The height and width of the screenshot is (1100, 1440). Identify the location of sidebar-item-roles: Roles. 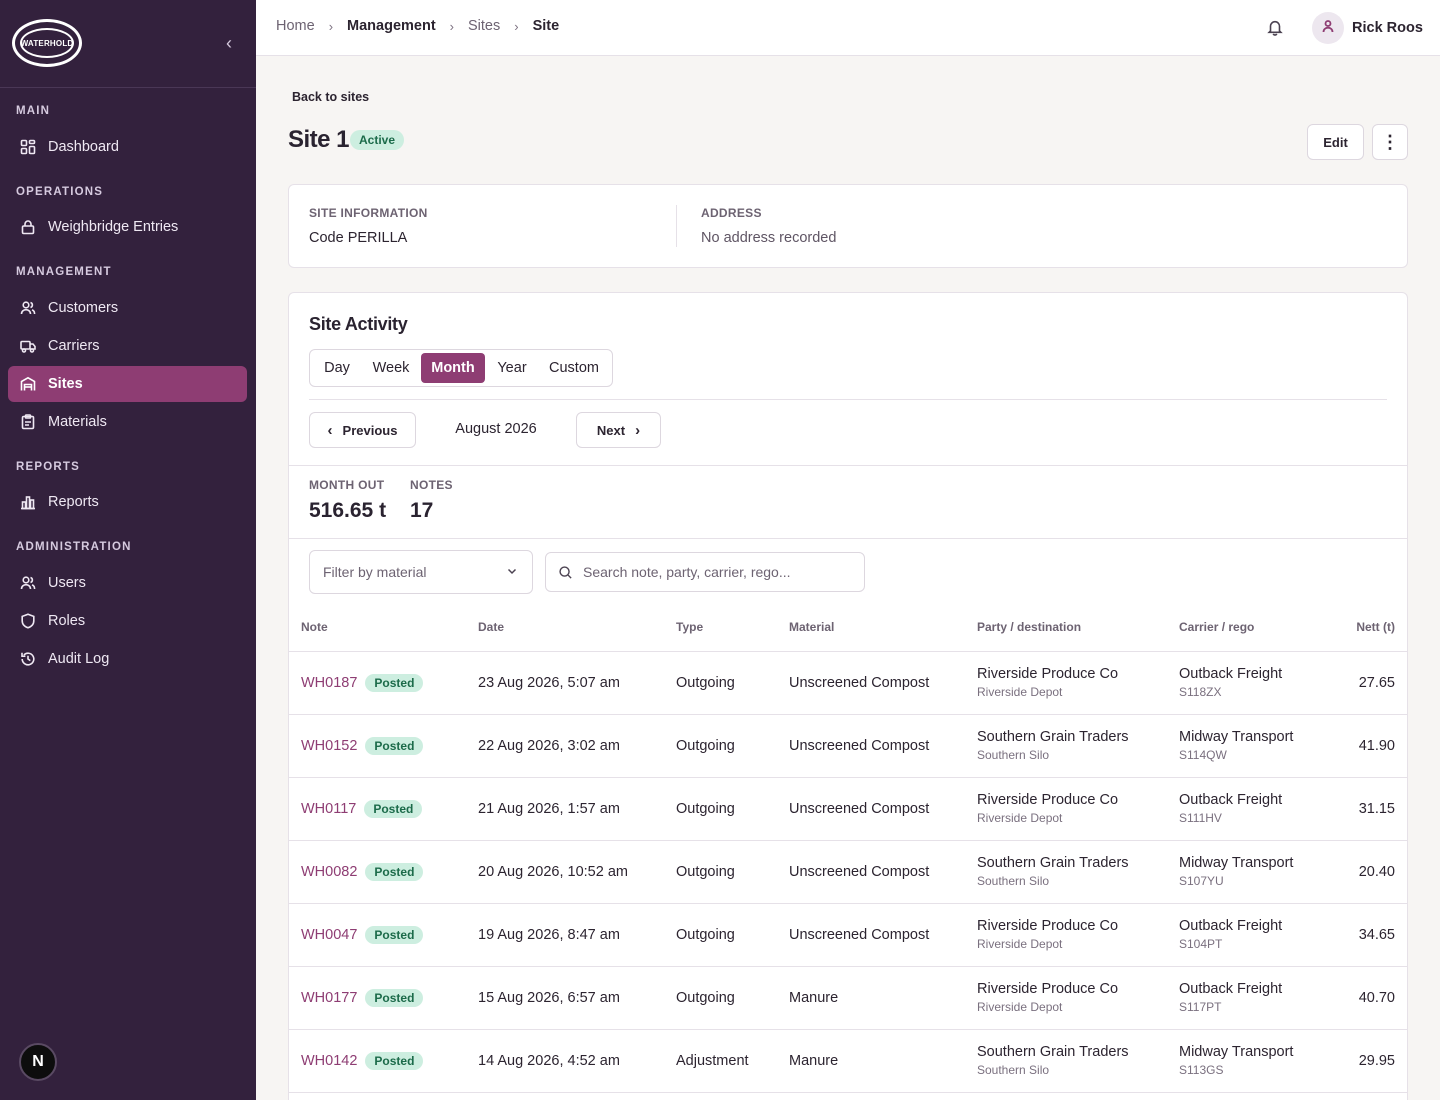
(127, 621).